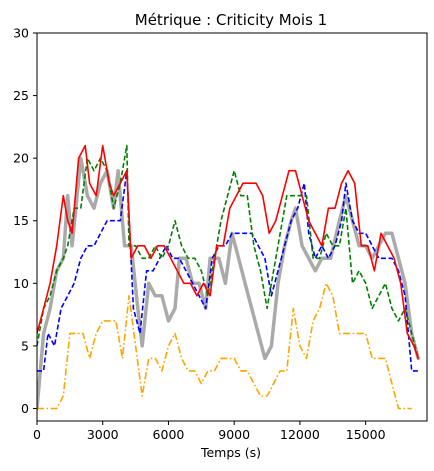  Describe the element at coordinates (366, 434) in the screenshot. I see `x-tick-label: 15000` at that location.